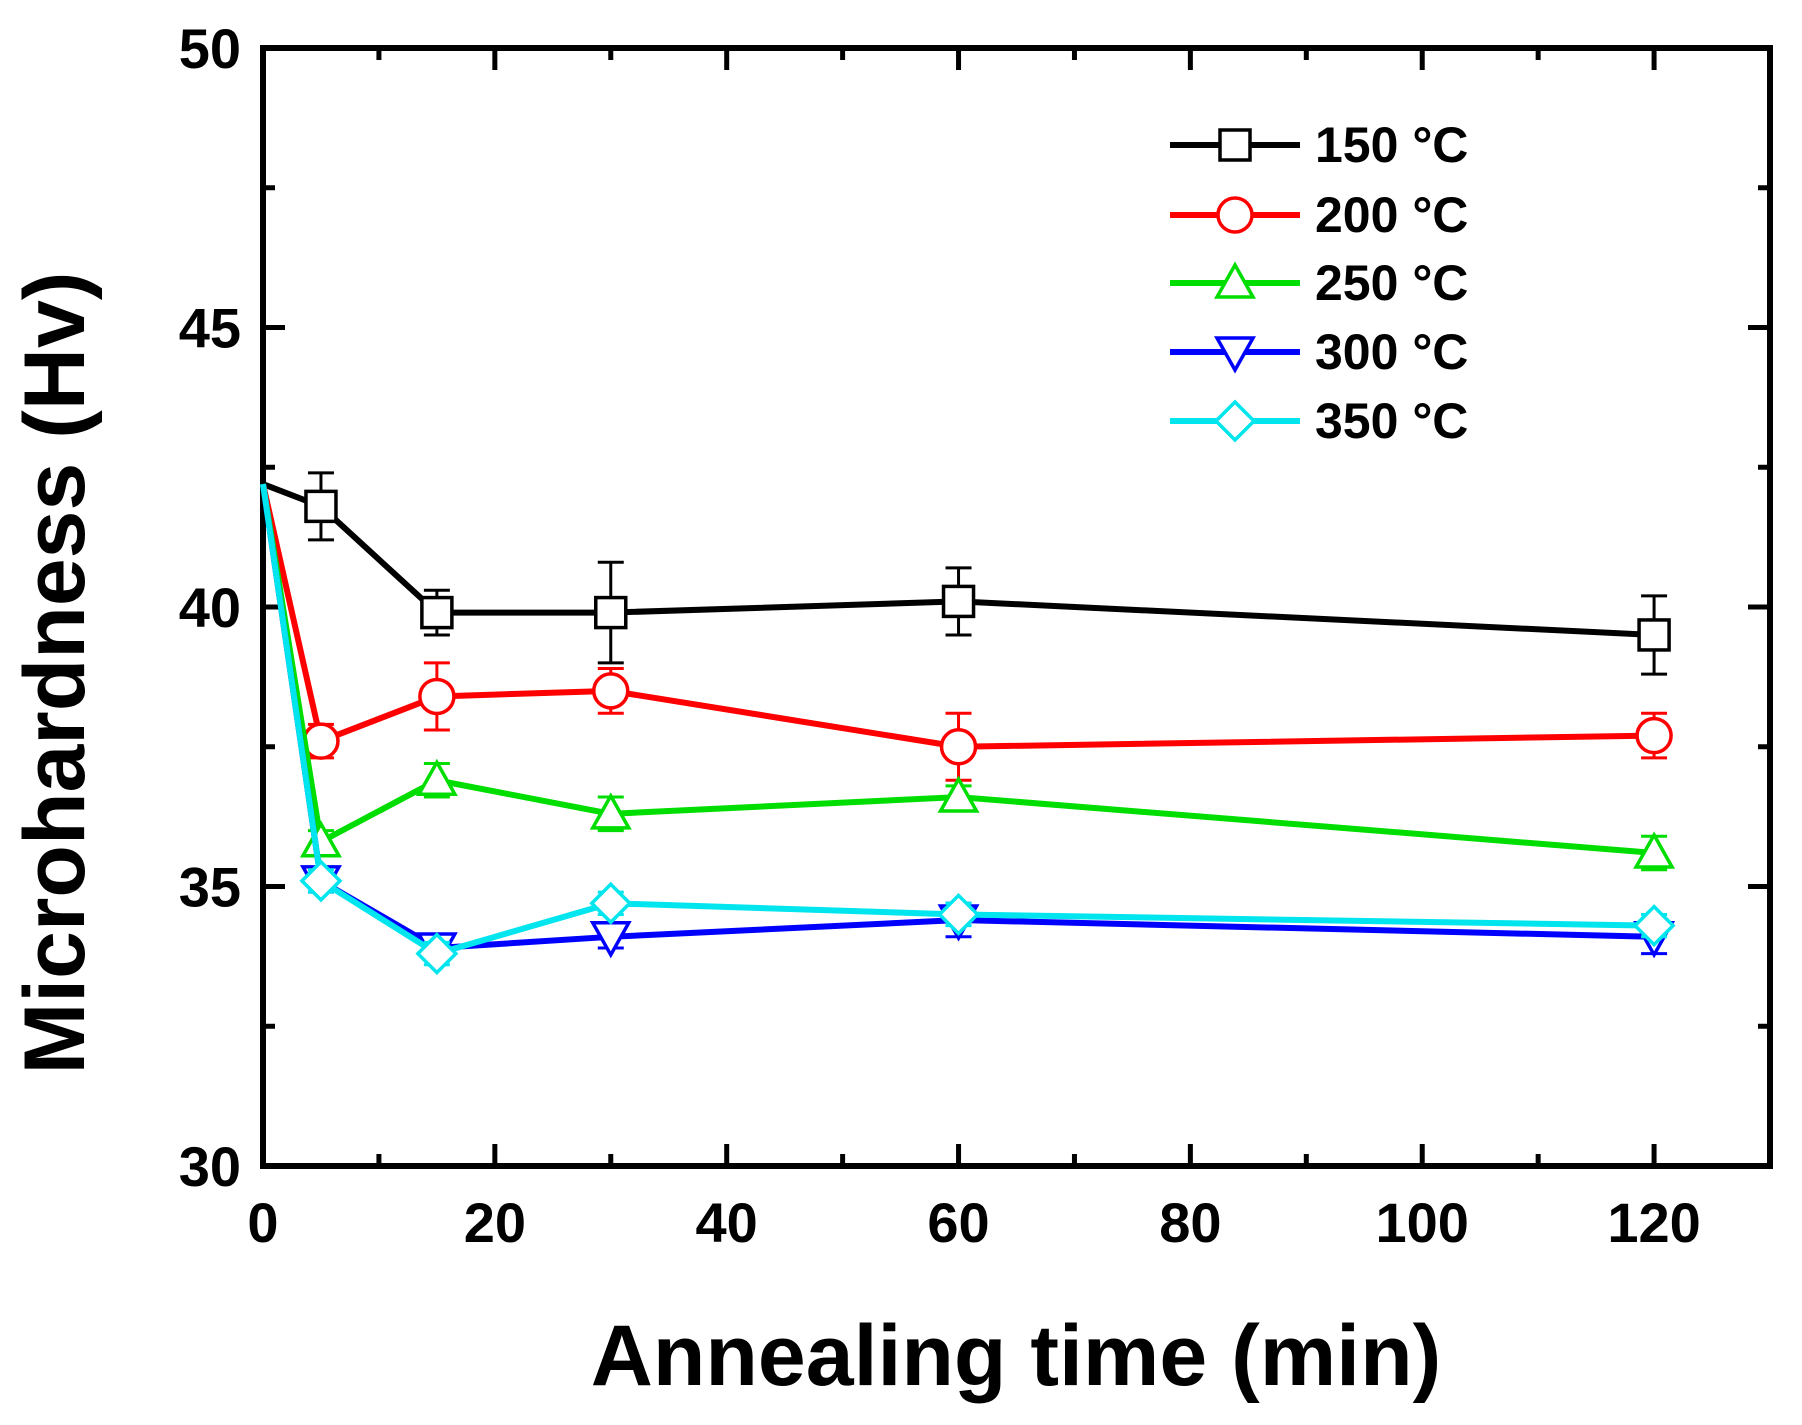  What do you see at coordinates (210, 328) in the screenshot?
I see `y-tick-label: 45` at bounding box center [210, 328].